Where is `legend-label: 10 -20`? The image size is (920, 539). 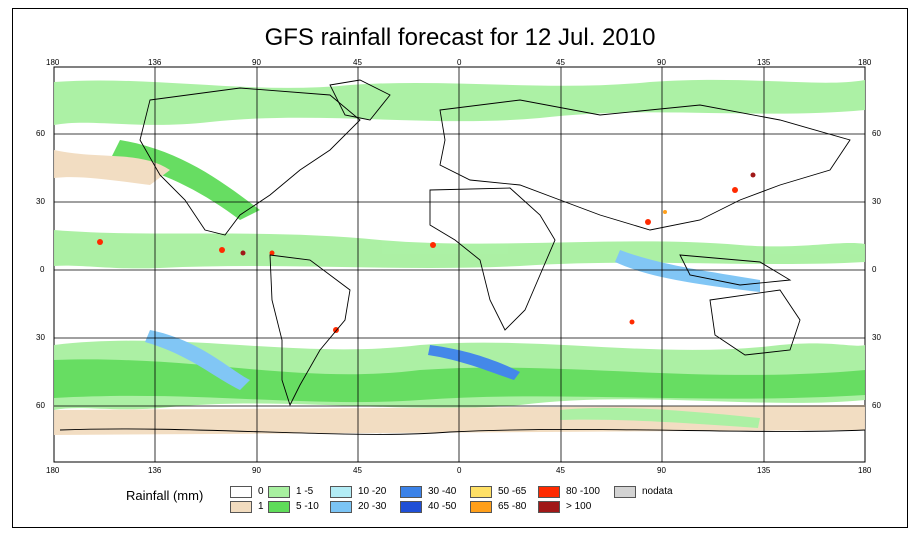
legend-label: 10 -20 is located at coordinates (372, 491).